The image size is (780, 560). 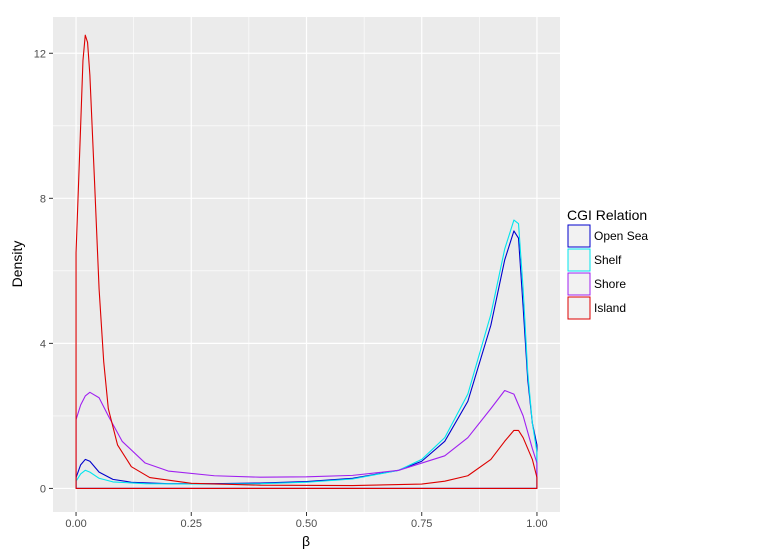 I want to click on legend-label-island: Island, so click(x=610, y=308).